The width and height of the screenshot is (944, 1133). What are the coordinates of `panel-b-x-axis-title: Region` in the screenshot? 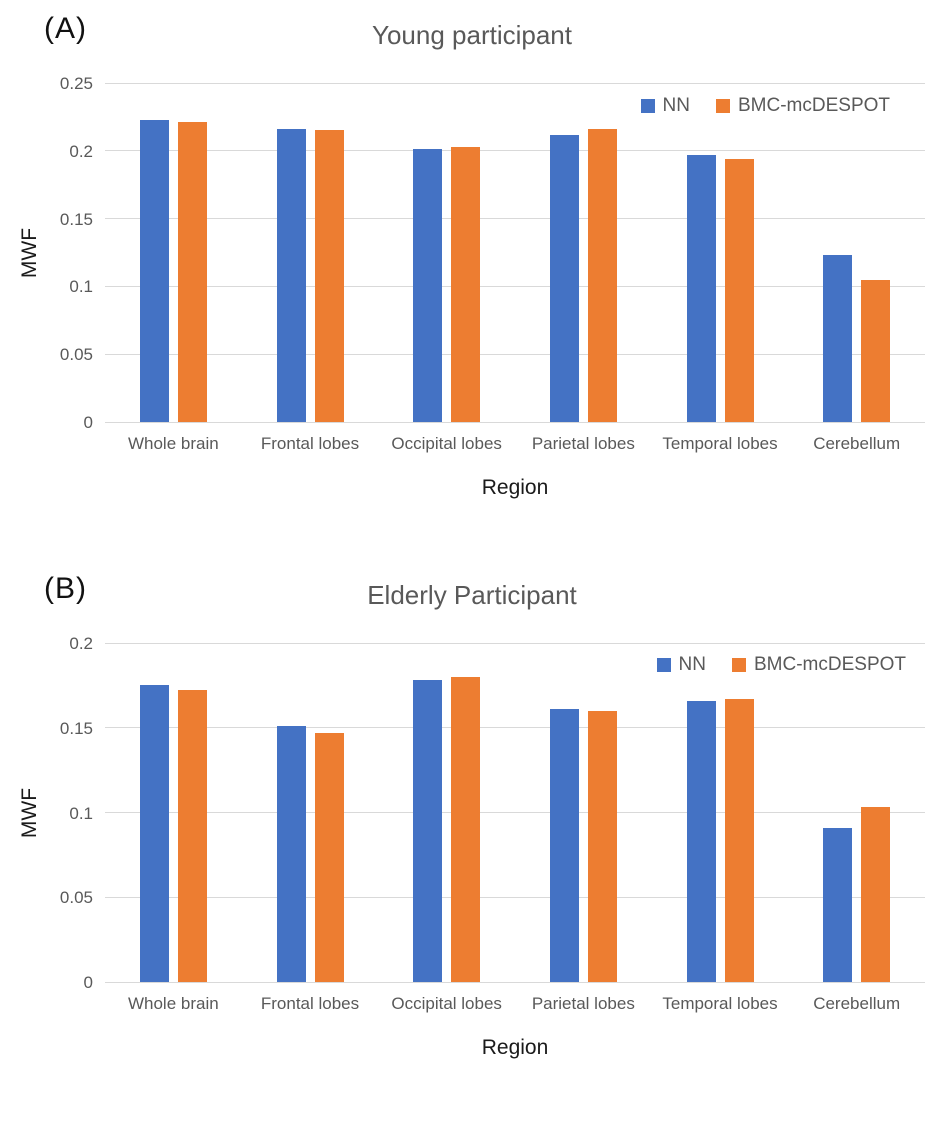 It's located at (515, 1047).